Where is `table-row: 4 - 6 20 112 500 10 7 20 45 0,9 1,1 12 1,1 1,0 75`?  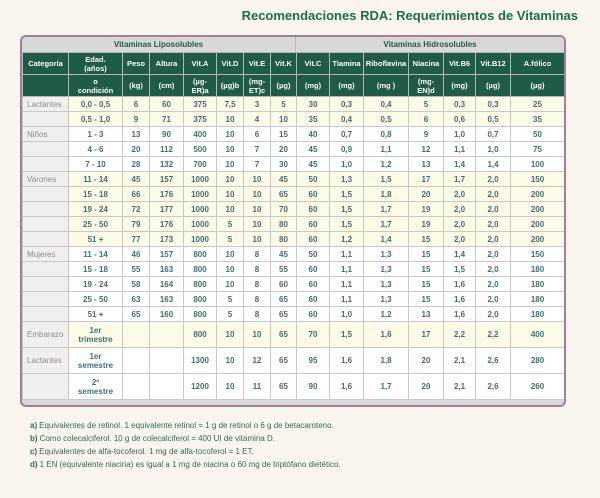
table-row: 4 - 6 20 112 500 10 7 20 45 0,9 1,1 12 1,1 1,0 75 is located at coordinates (293, 149).